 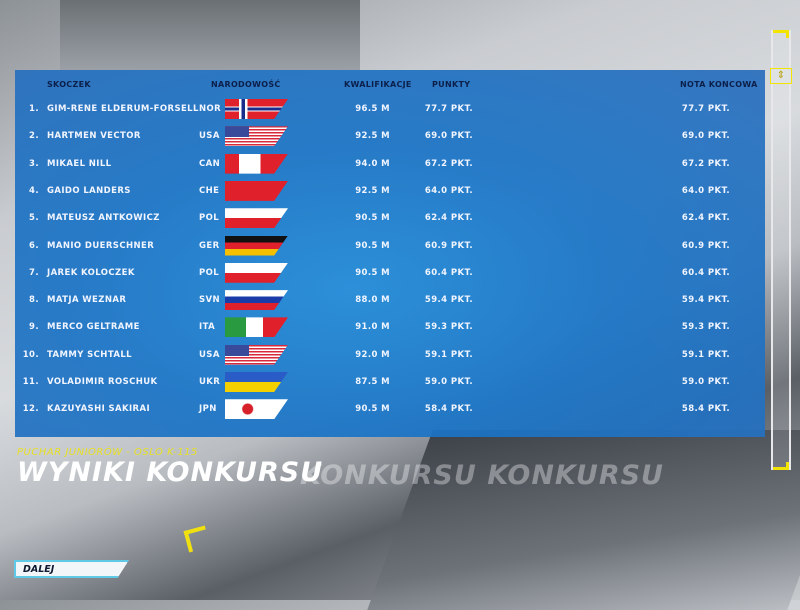 I want to click on rank: 6., so click(x=34, y=245).